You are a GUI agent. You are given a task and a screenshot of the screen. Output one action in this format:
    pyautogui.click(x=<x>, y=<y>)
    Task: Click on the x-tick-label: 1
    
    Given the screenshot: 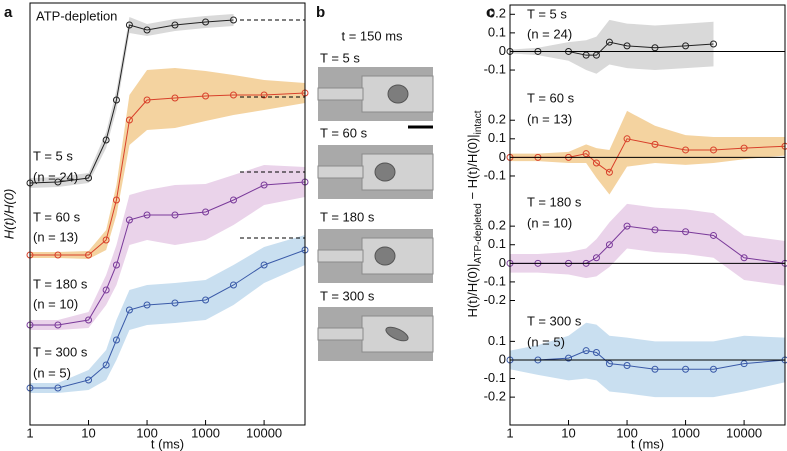 What is the action you would take?
    pyautogui.click(x=509, y=432)
    